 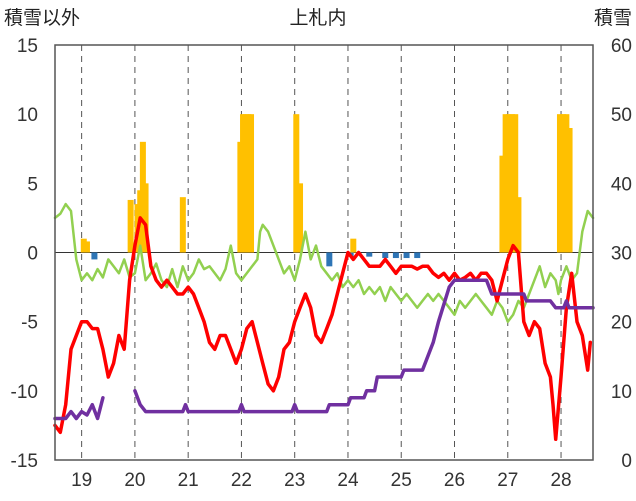 What do you see at coordinates (24, 392) in the screenshot?
I see `y-left-tick-label: -10` at bounding box center [24, 392].